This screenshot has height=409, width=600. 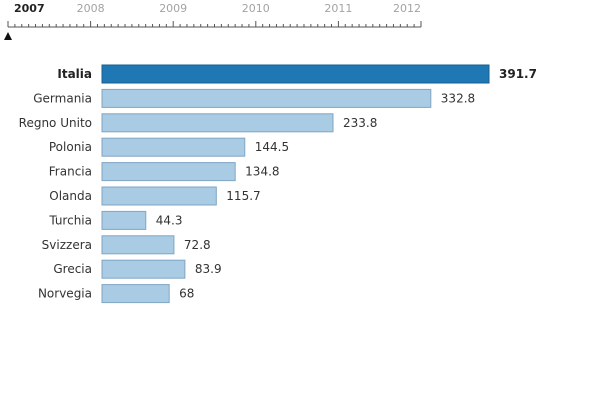 I want to click on category-label-regno-unito: Regno Unito, so click(x=55, y=123).